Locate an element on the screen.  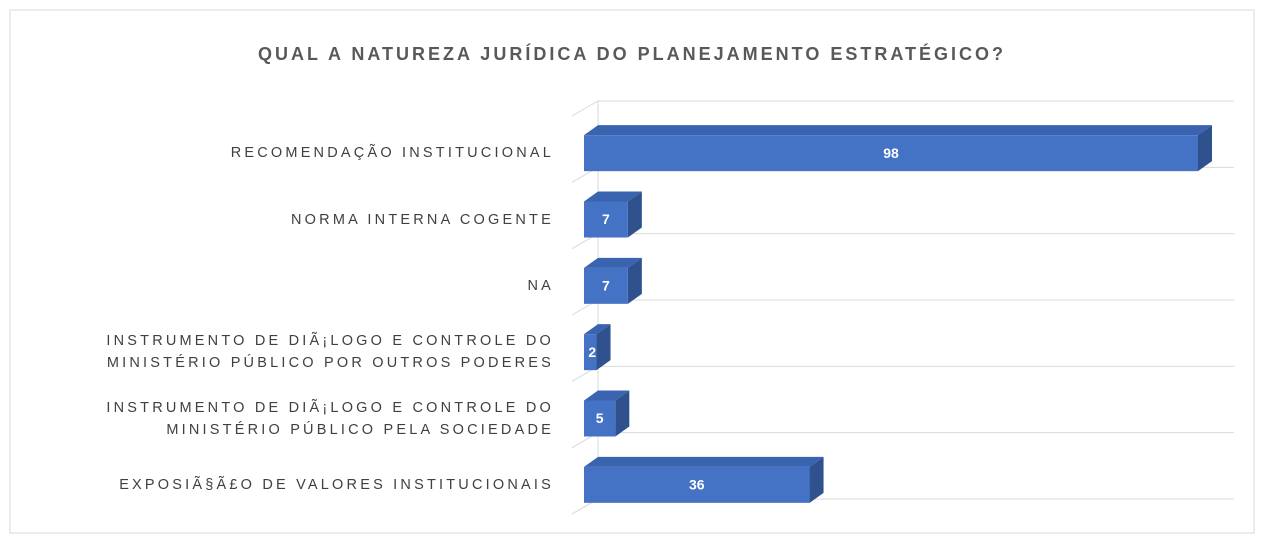
grid-slant is located at coordinates (585, 108).